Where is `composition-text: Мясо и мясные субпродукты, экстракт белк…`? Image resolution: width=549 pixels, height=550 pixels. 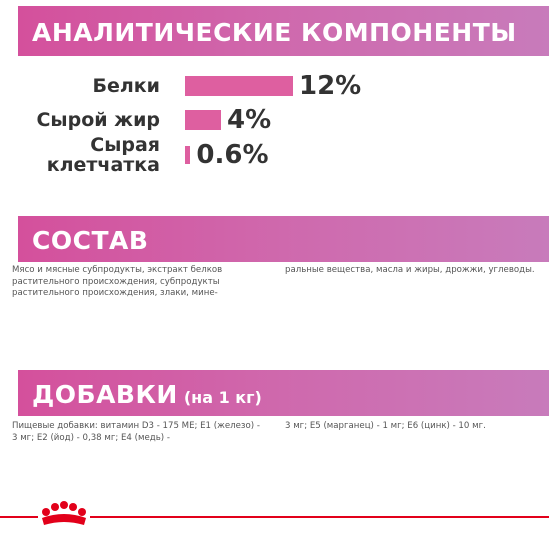
composition-text: Мясо и мясные субпродукты, экстракт белк… is located at coordinates (117, 281).